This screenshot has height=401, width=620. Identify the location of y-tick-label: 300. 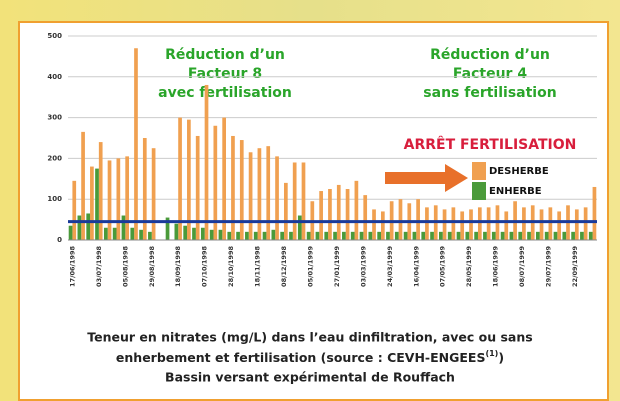
(54, 118).